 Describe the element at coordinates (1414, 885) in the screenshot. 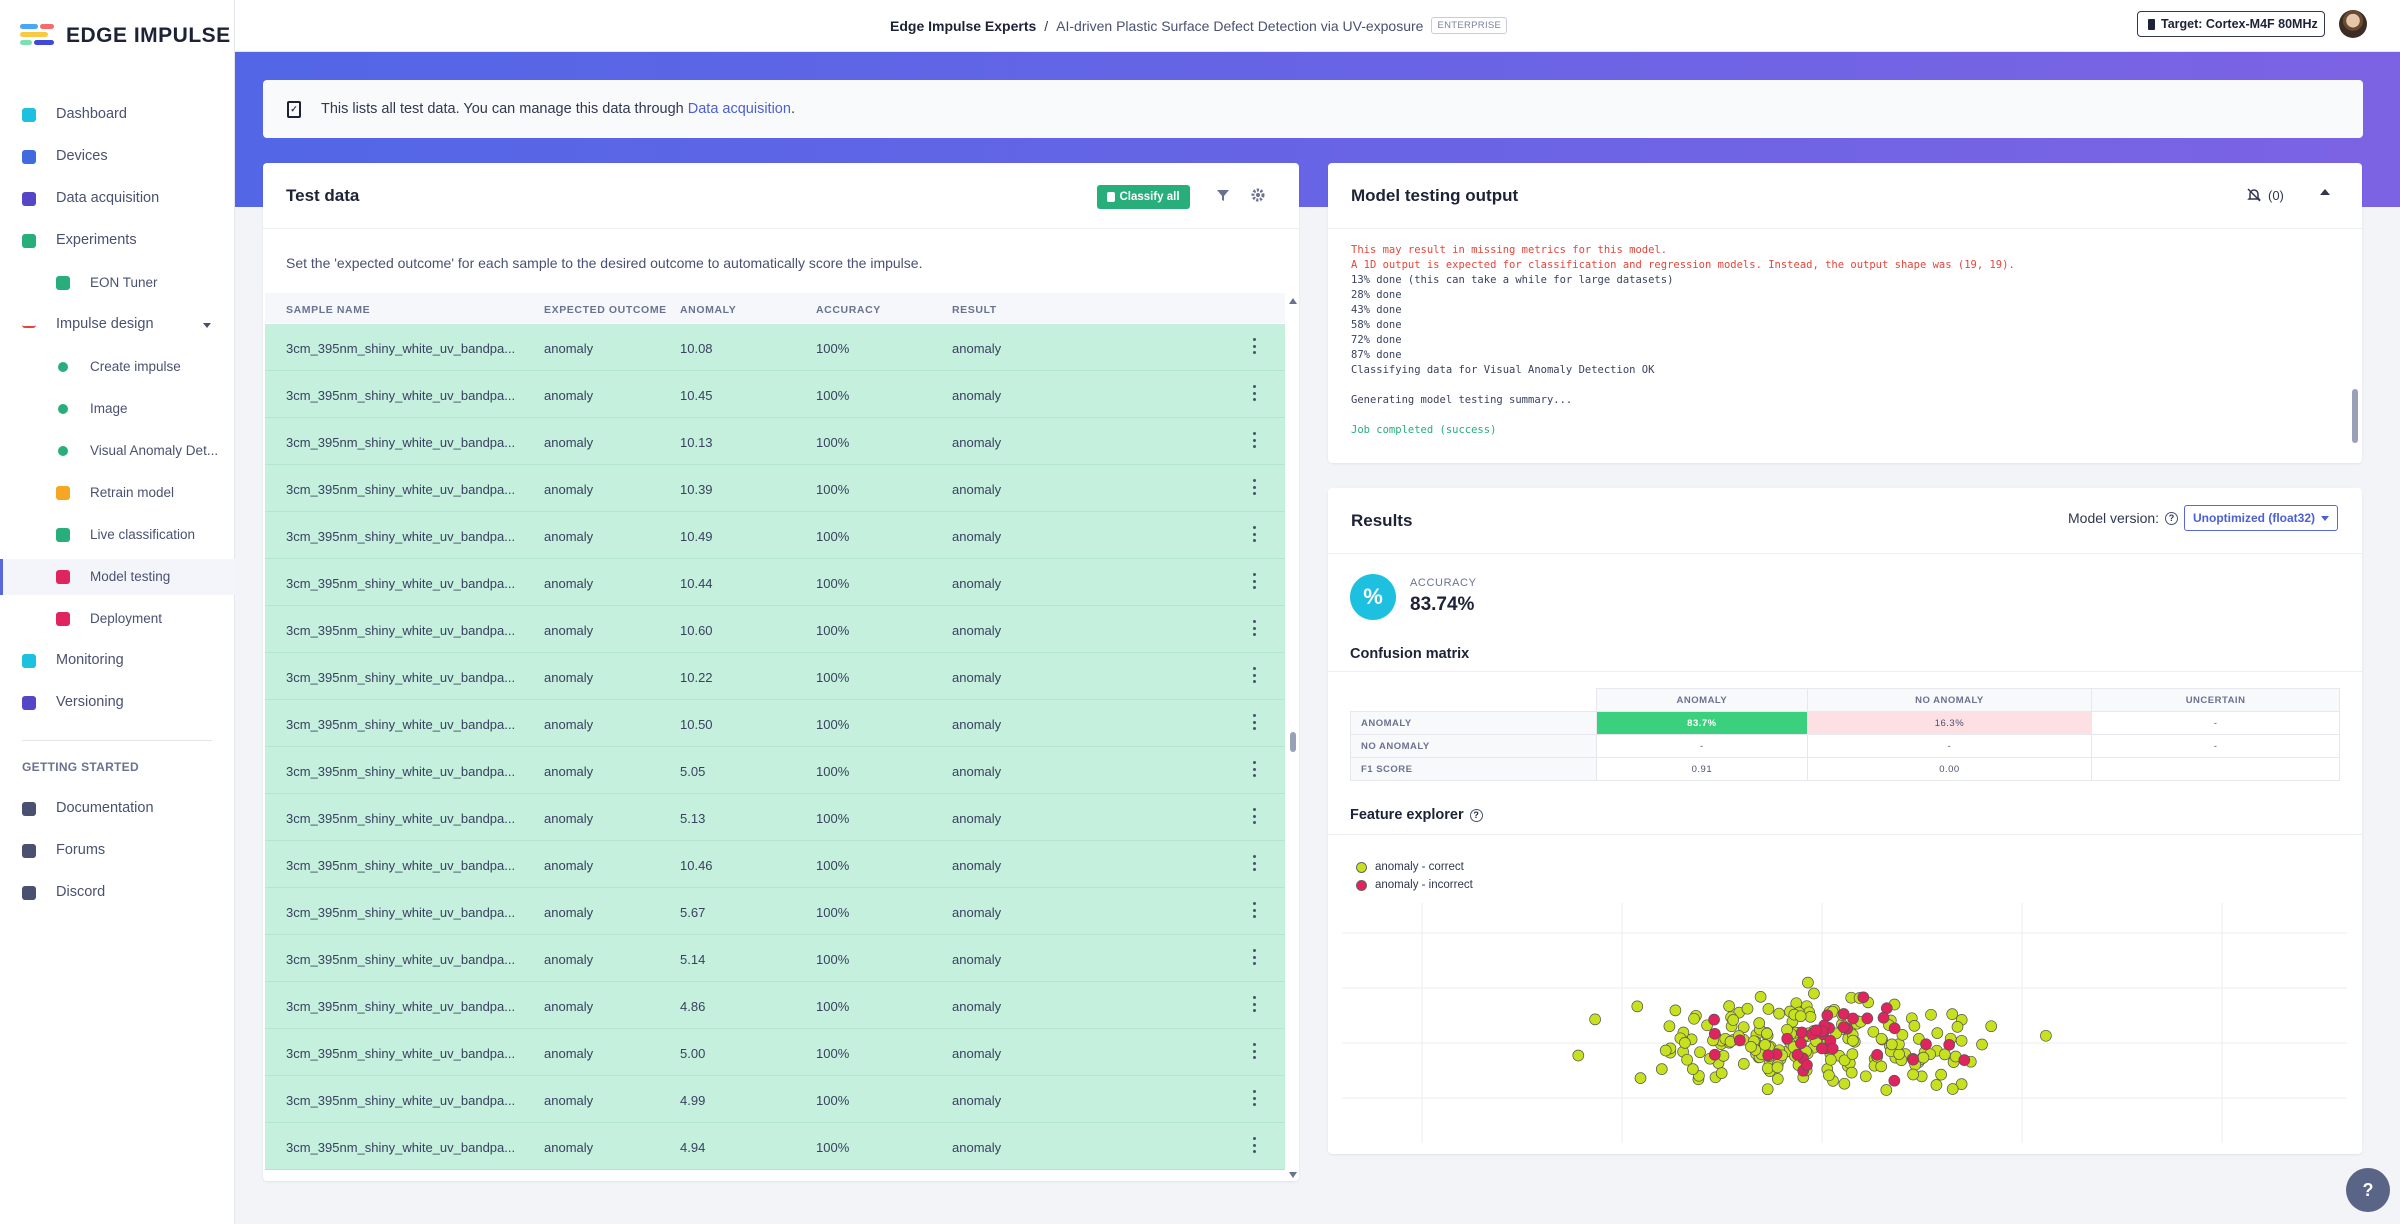

I see `legend-incorrect: anomaly - incorrect` at that location.